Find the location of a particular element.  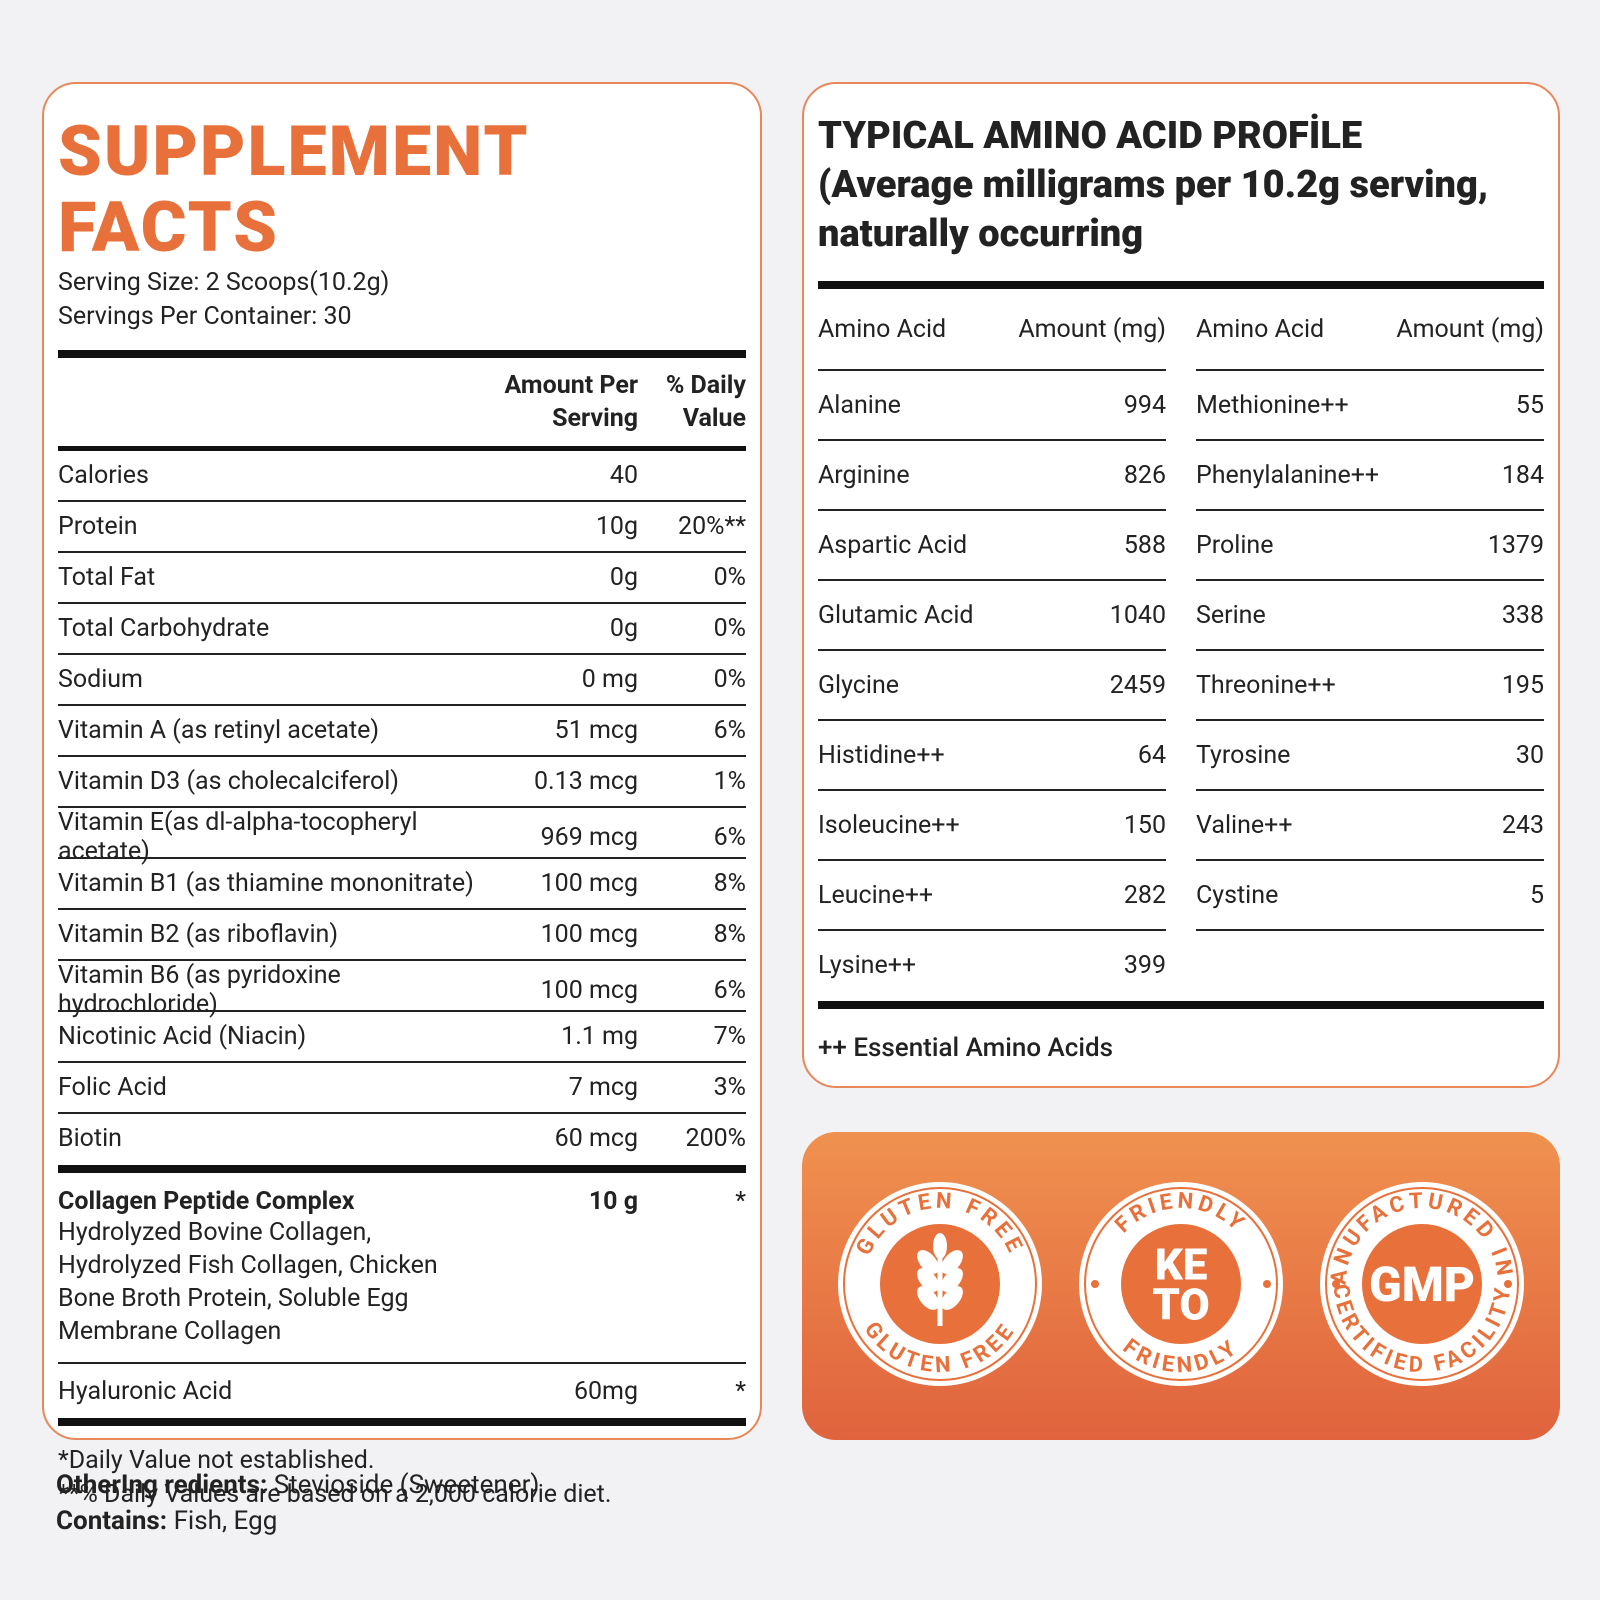

amino-row: Leucine++ 282 is located at coordinates (992, 896).